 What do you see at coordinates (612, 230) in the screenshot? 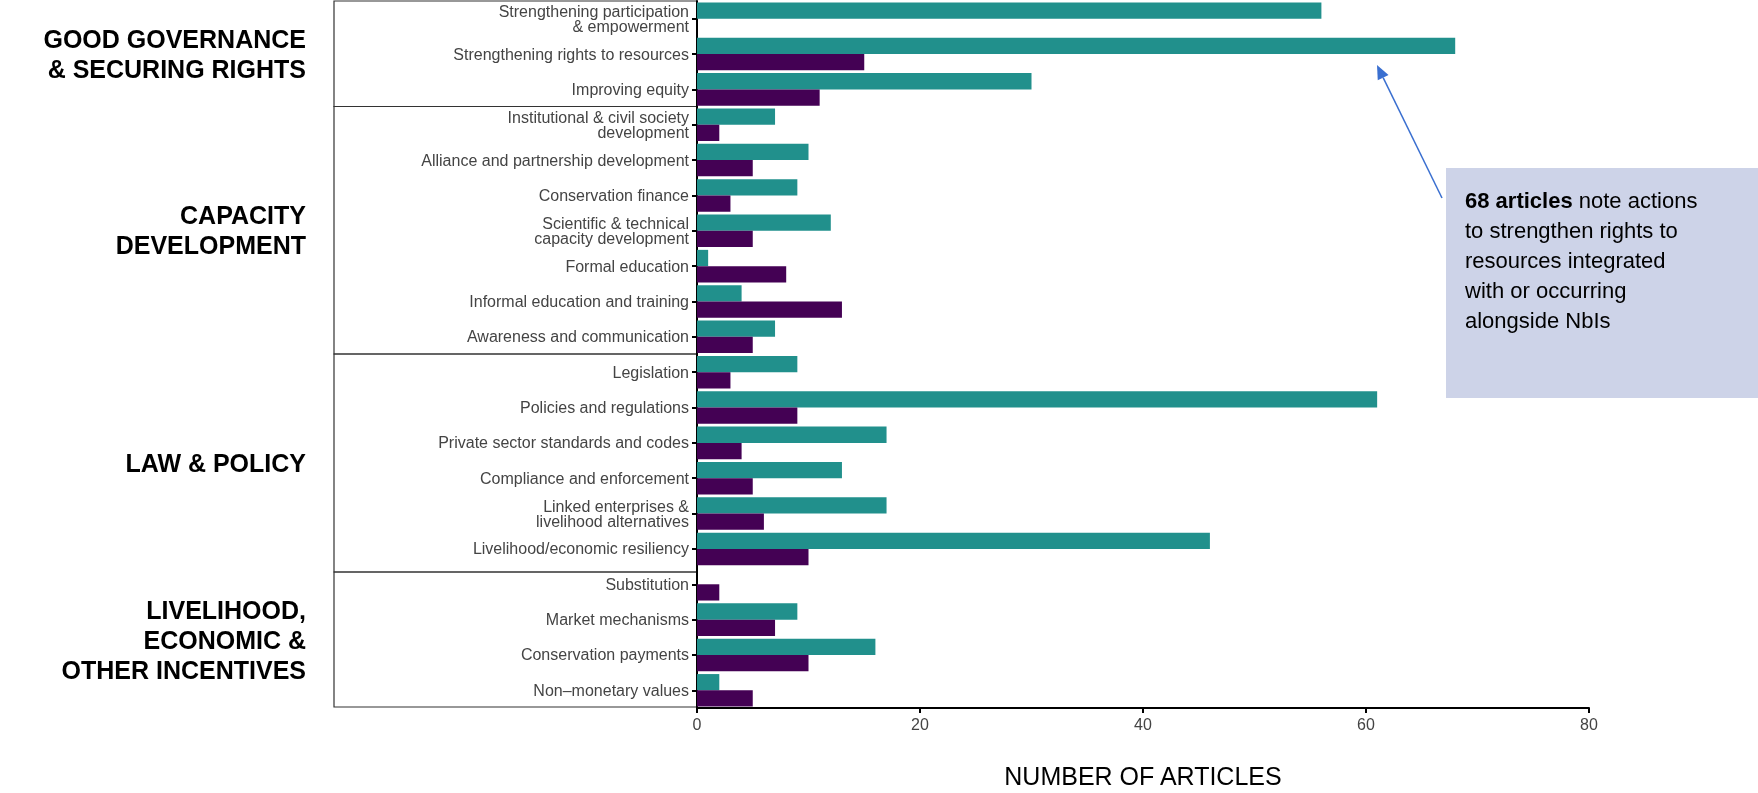
I see `y-tick-label: Scientific & technical capacity development` at bounding box center [612, 230].